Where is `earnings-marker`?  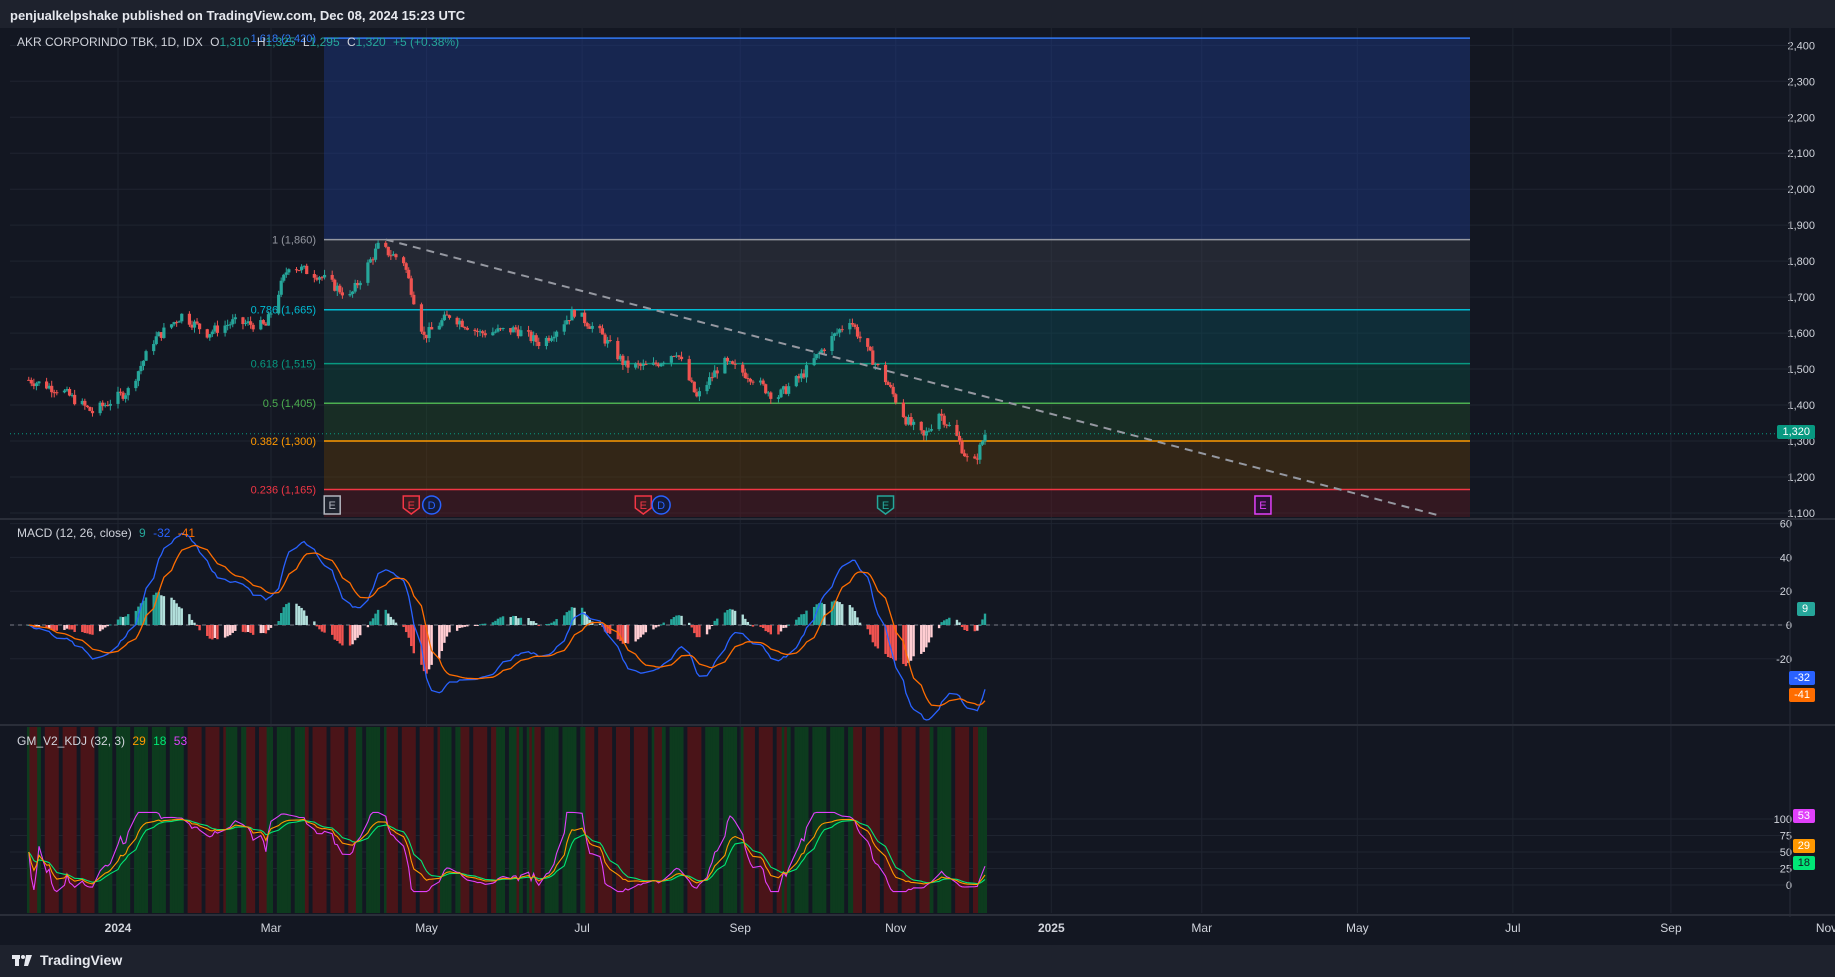
earnings-marker is located at coordinates (411, 505).